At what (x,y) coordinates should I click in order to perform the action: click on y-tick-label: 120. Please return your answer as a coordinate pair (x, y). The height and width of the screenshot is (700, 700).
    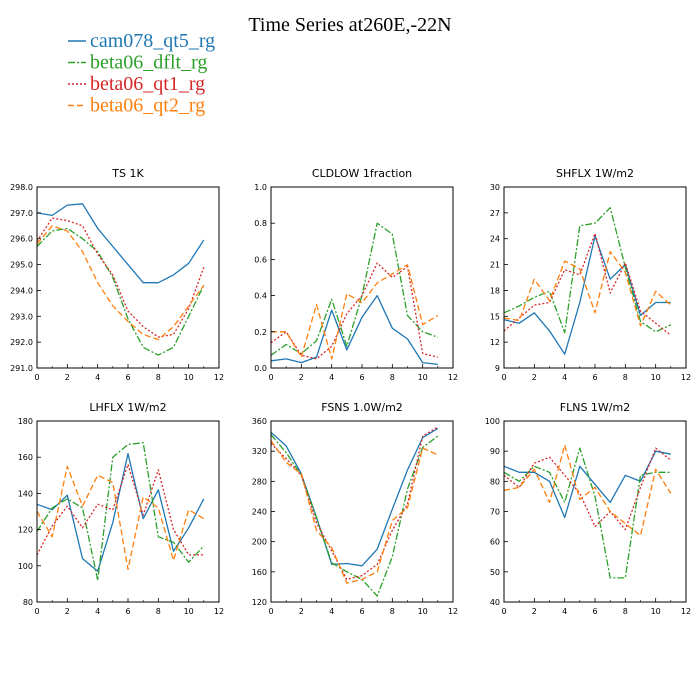
    Looking at the image, I should click on (259, 602).